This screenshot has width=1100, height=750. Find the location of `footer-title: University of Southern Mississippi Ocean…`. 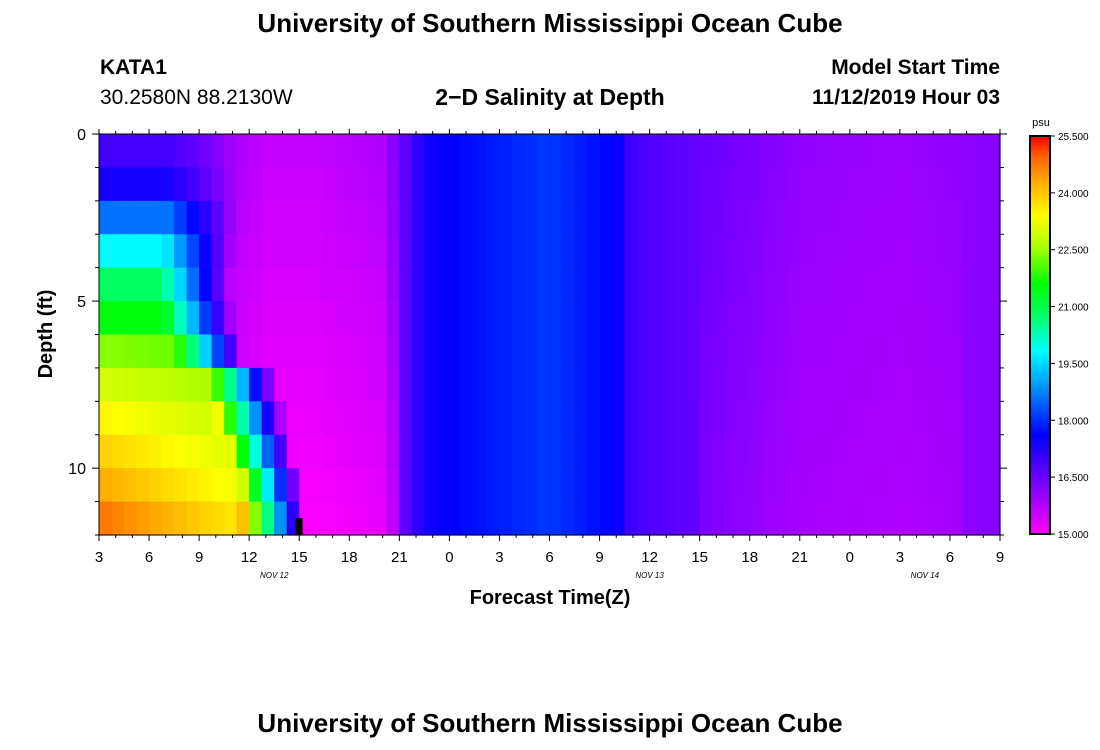

footer-title: University of Southern Mississippi Ocean… is located at coordinates (550, 723).